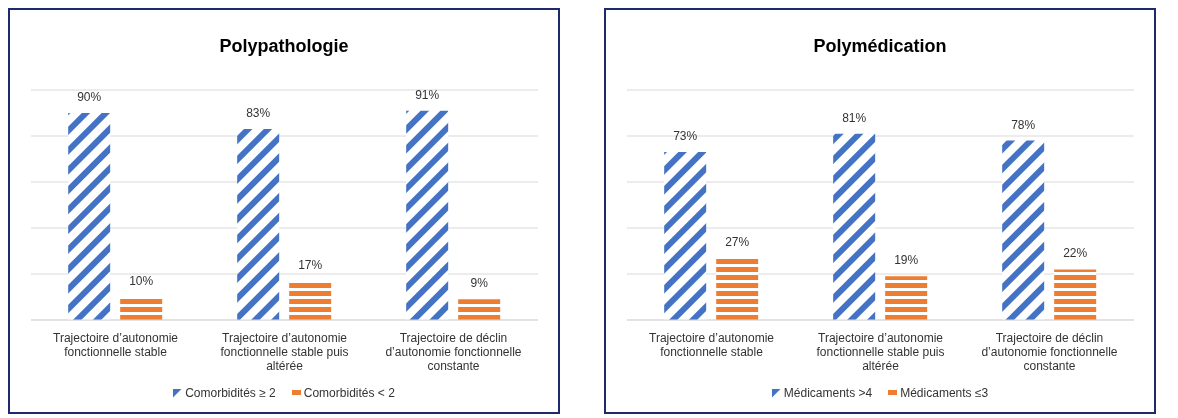  Describe the element at coordinates (737, 241) in the screenshot. I see `data-label: 27%` at that location.